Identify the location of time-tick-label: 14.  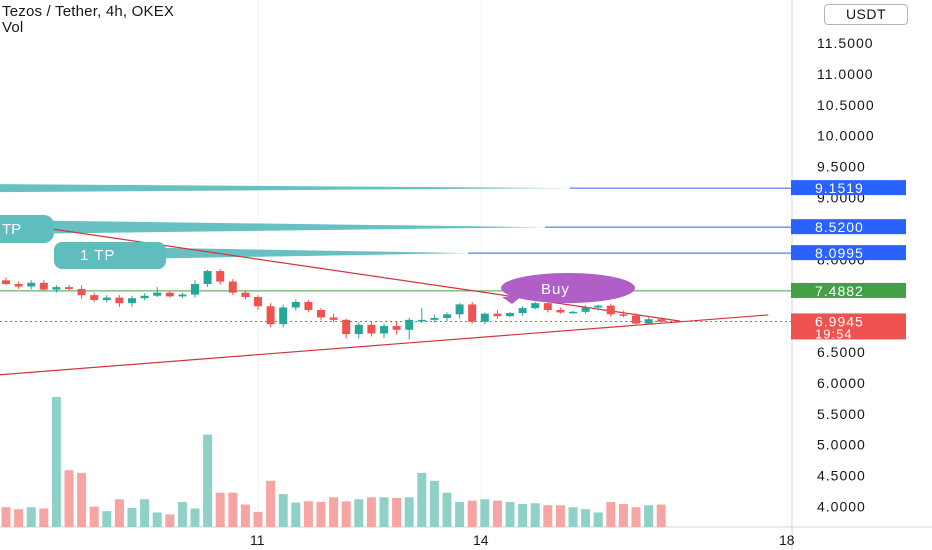
(481, 540).